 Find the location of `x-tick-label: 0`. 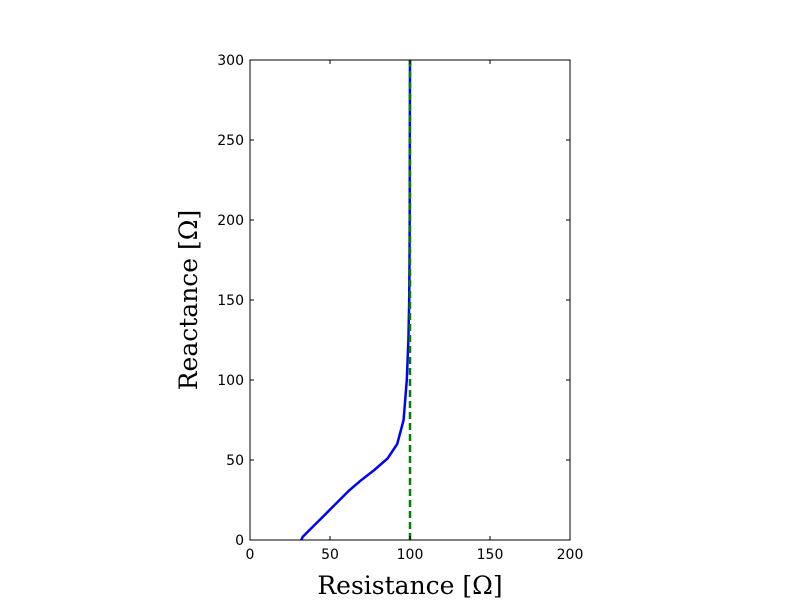

x-tick-label: 0 is located at coordinates (250, 555).